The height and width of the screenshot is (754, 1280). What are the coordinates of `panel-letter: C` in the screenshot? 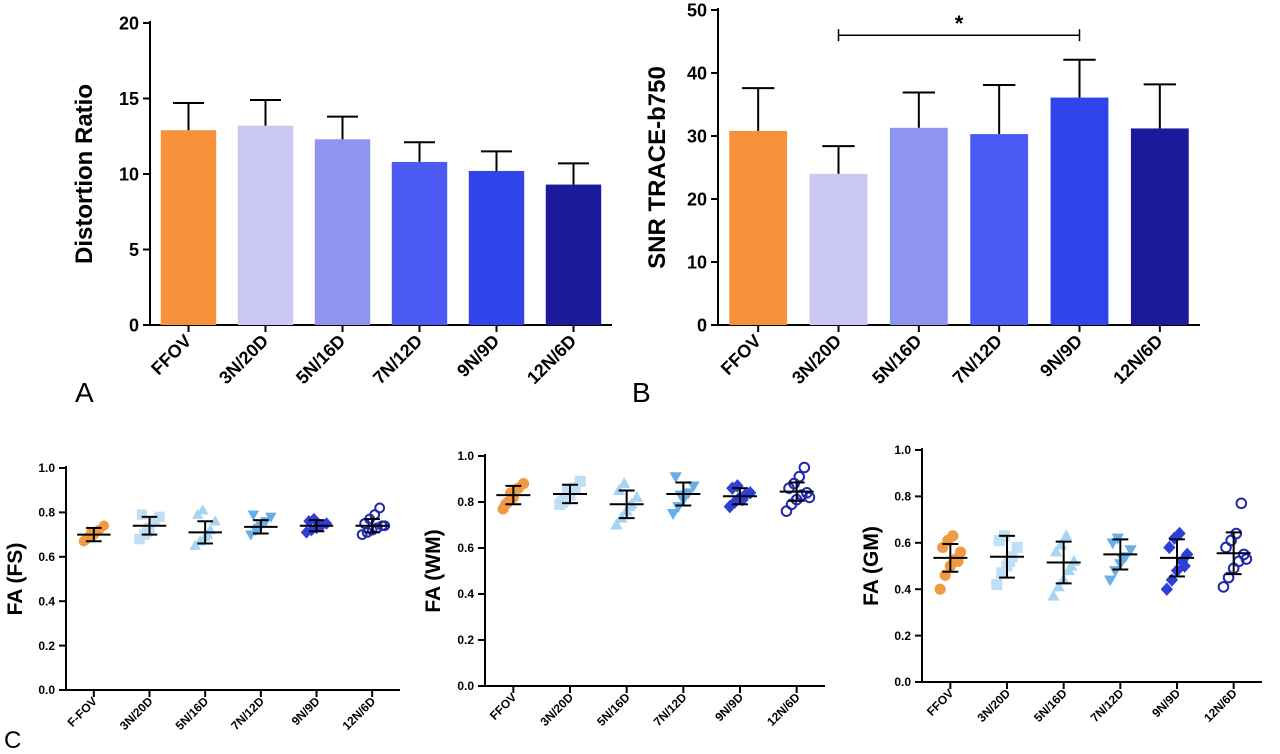 It's located at (12, 740).